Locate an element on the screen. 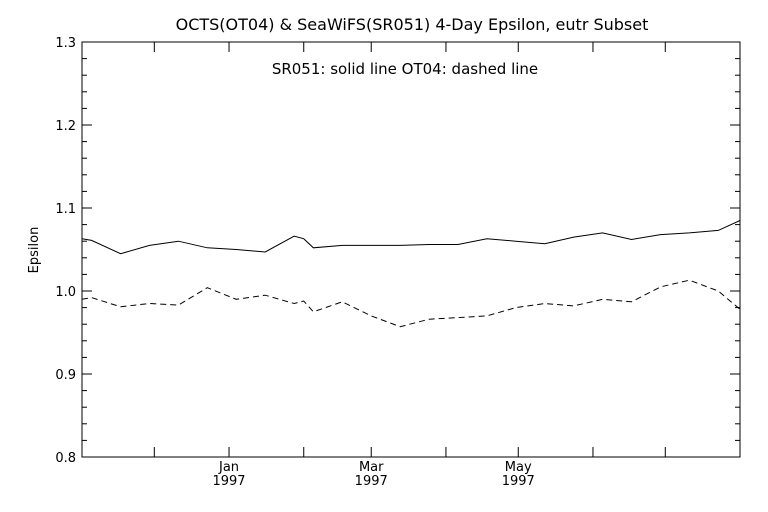  y-tick-label: 1.1 is located at coordinates (65, 209).